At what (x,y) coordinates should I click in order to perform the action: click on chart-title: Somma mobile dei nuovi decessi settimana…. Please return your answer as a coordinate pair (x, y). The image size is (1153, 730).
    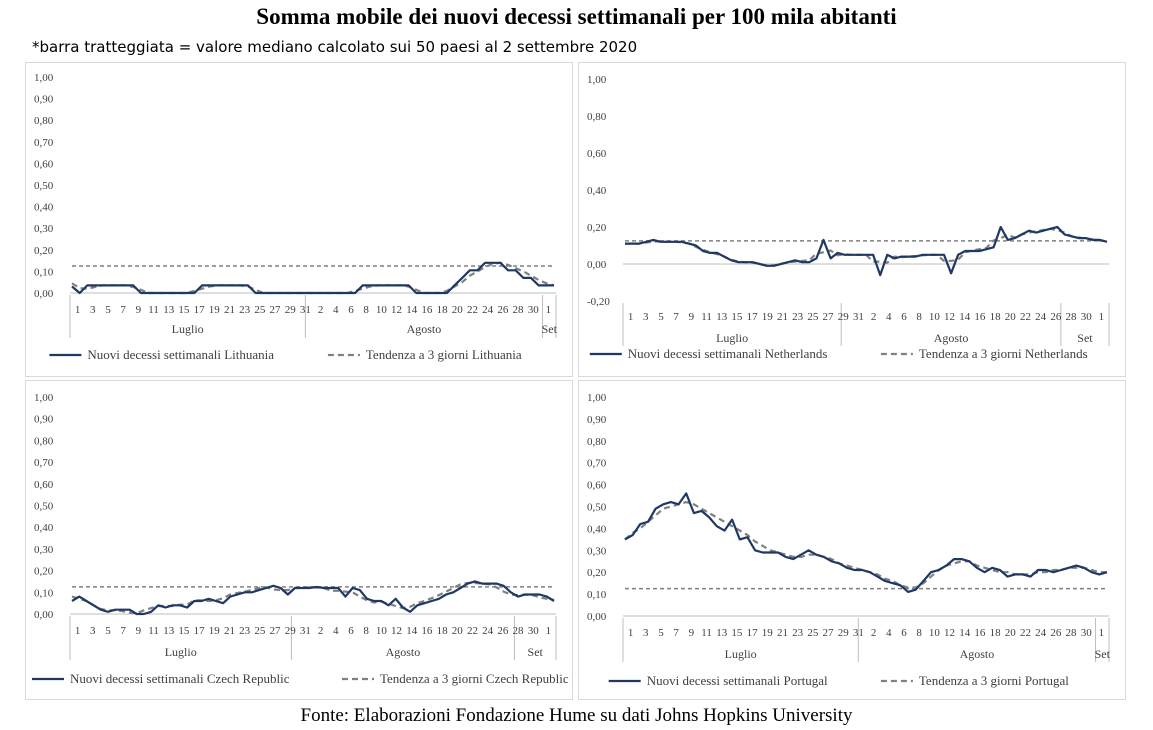
    Looking at the image, I should click on (576, 16).